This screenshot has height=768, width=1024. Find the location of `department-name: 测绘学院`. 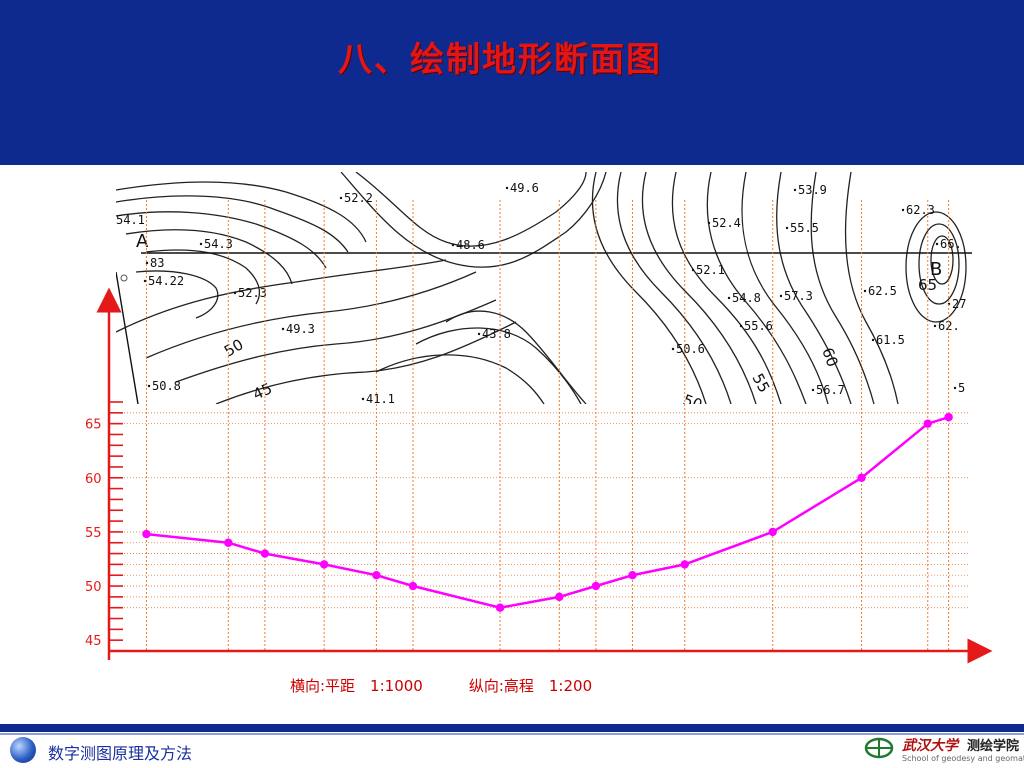

department-name: 测绘学院 is located at coordinates (993, 744).